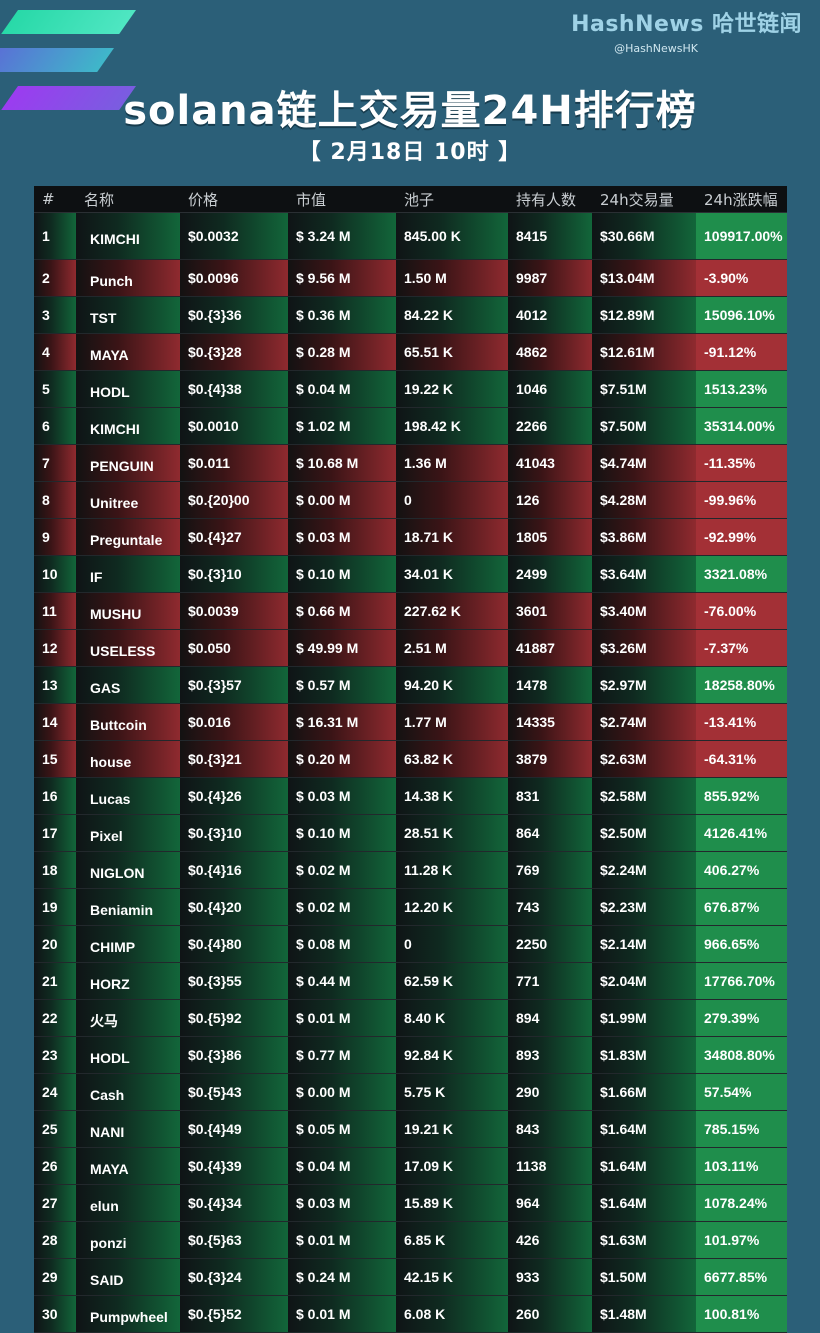 The height and width of the screenshot is (1333, 820). Describe the element at coordinates (234, 722) in the screenshot. I see `cell-price: $0.016` at that location.